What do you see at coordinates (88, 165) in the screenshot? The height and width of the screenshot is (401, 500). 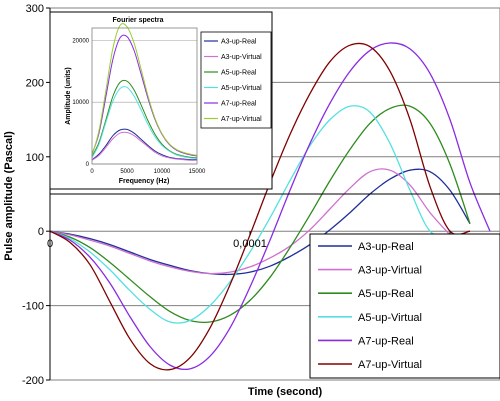 I see `inset-y-tick-label: 0` at bounding box center [88, 165].